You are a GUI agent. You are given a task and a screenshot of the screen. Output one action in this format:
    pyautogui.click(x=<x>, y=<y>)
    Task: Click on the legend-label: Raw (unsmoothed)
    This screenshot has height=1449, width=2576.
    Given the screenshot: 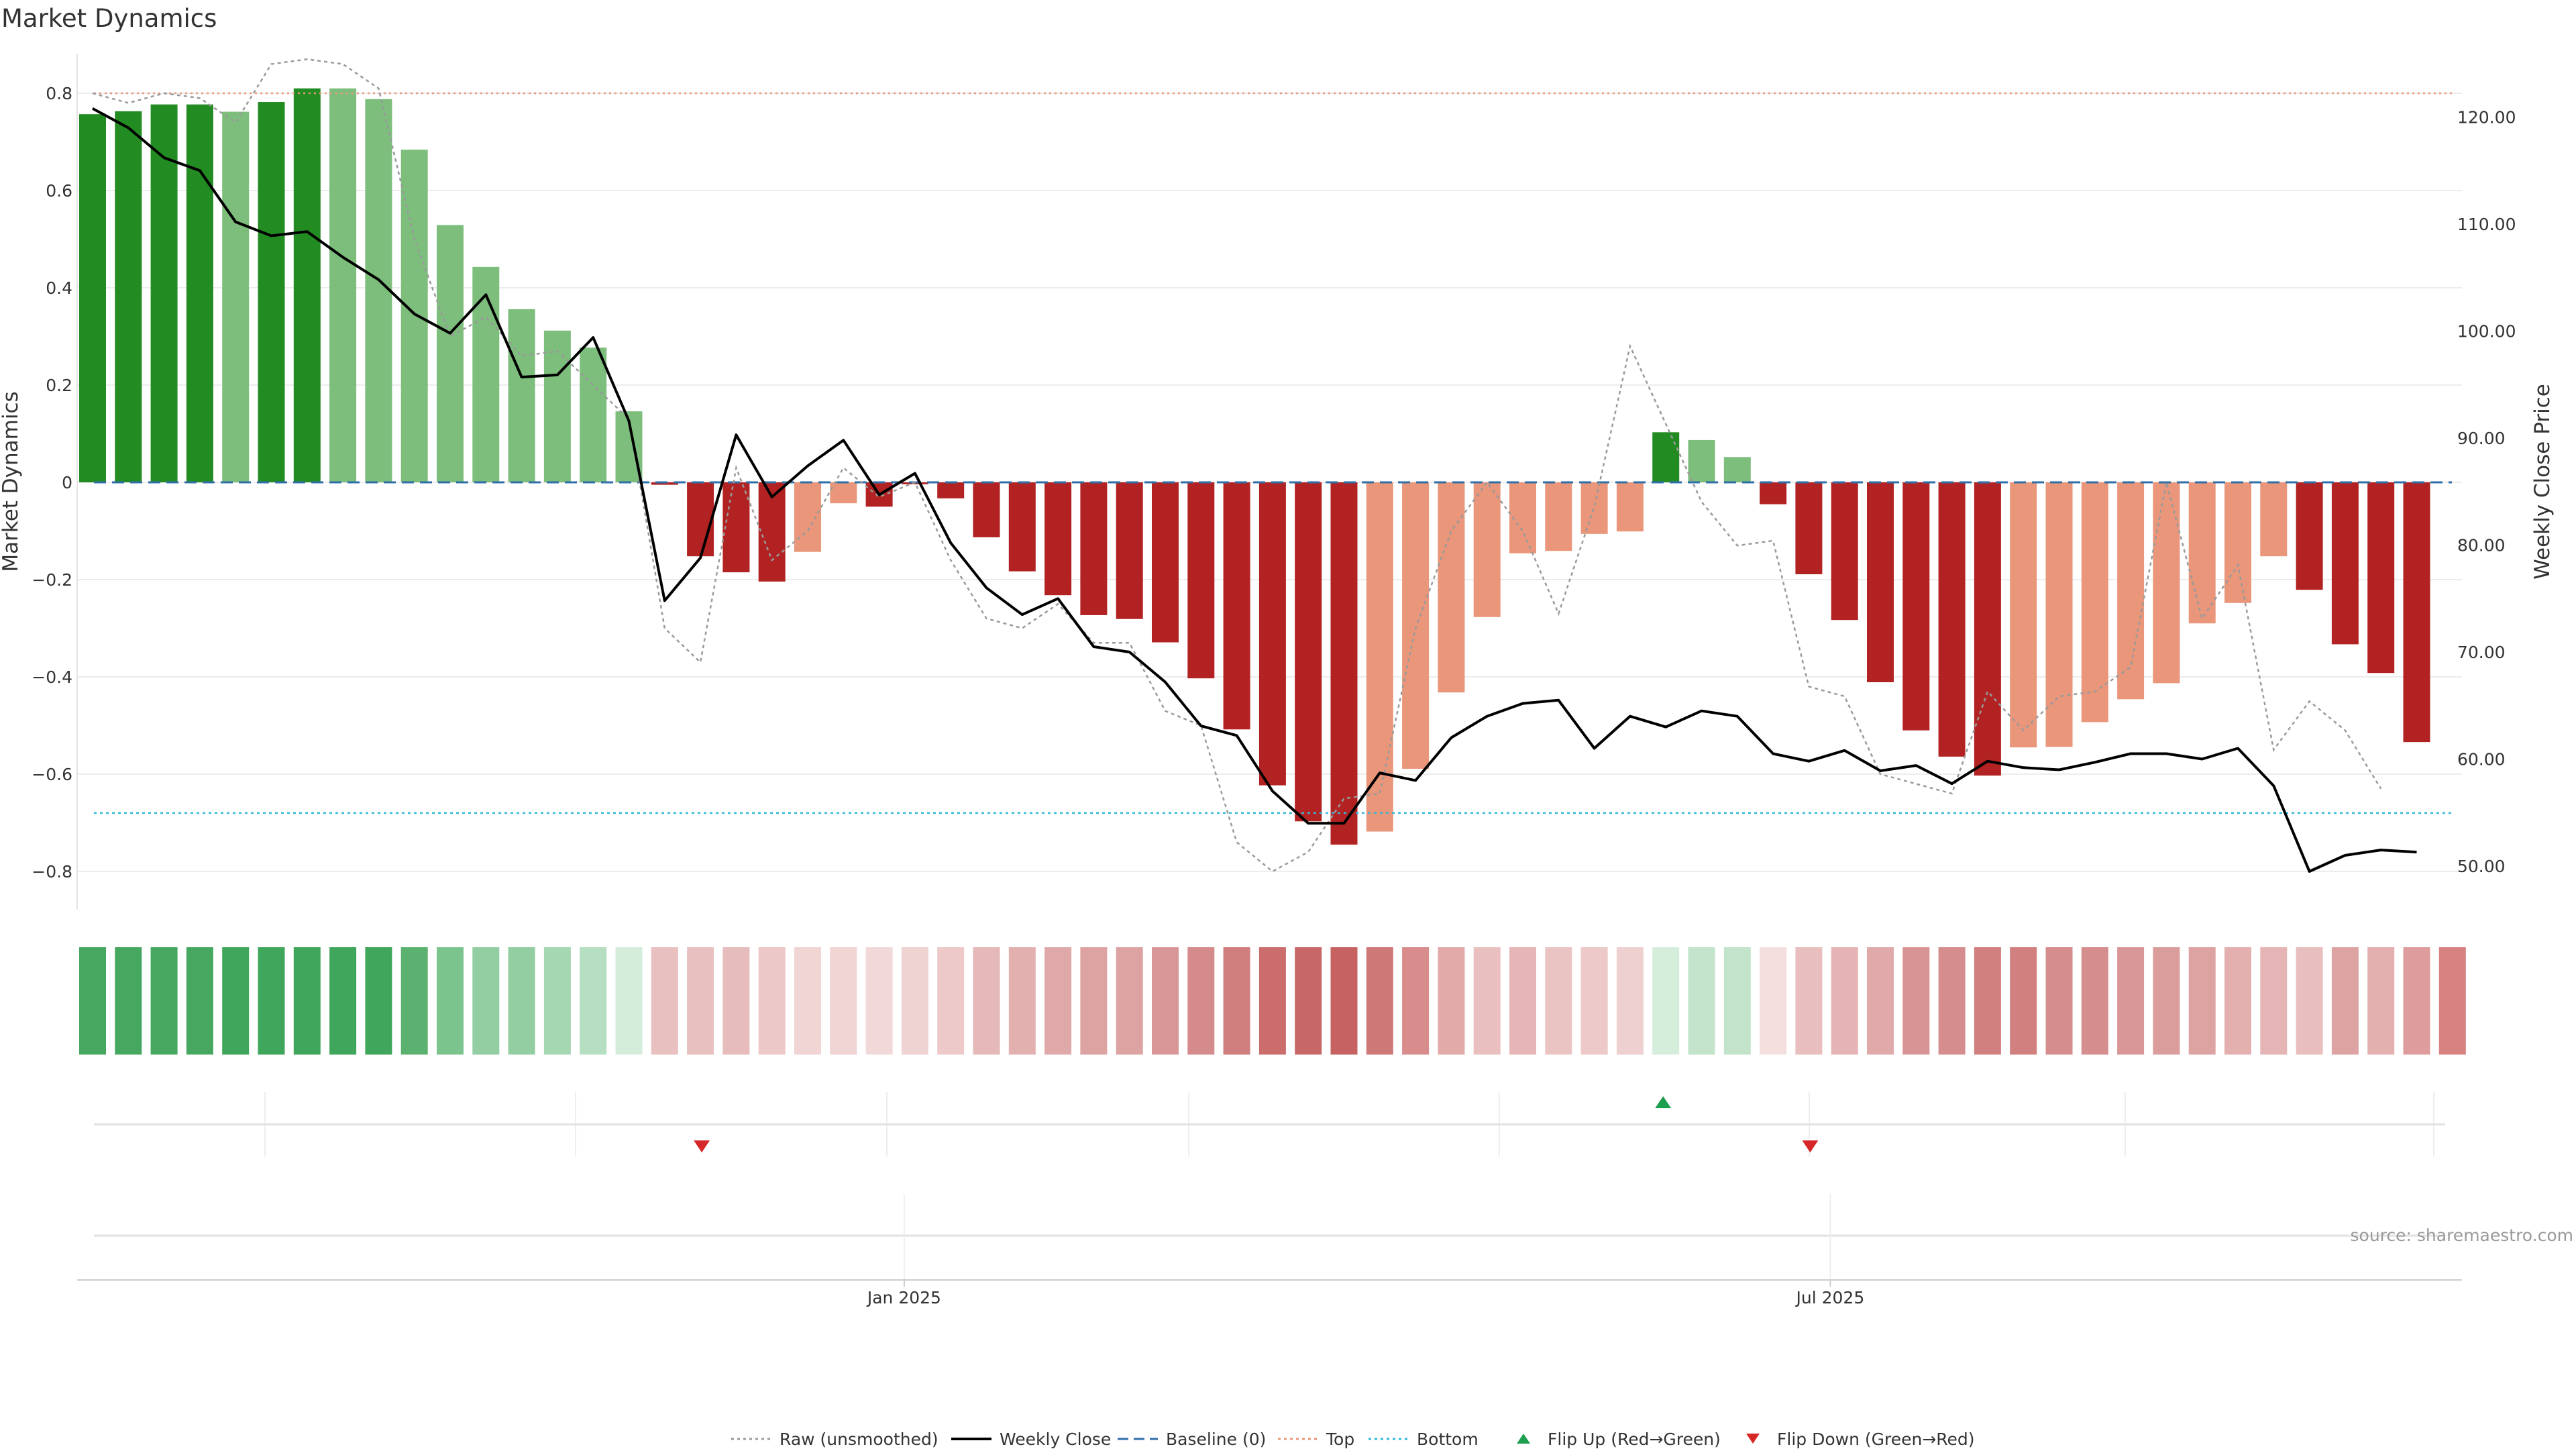 What is the action you would take?
    pyautogui.click(x=859, y=1439)
    